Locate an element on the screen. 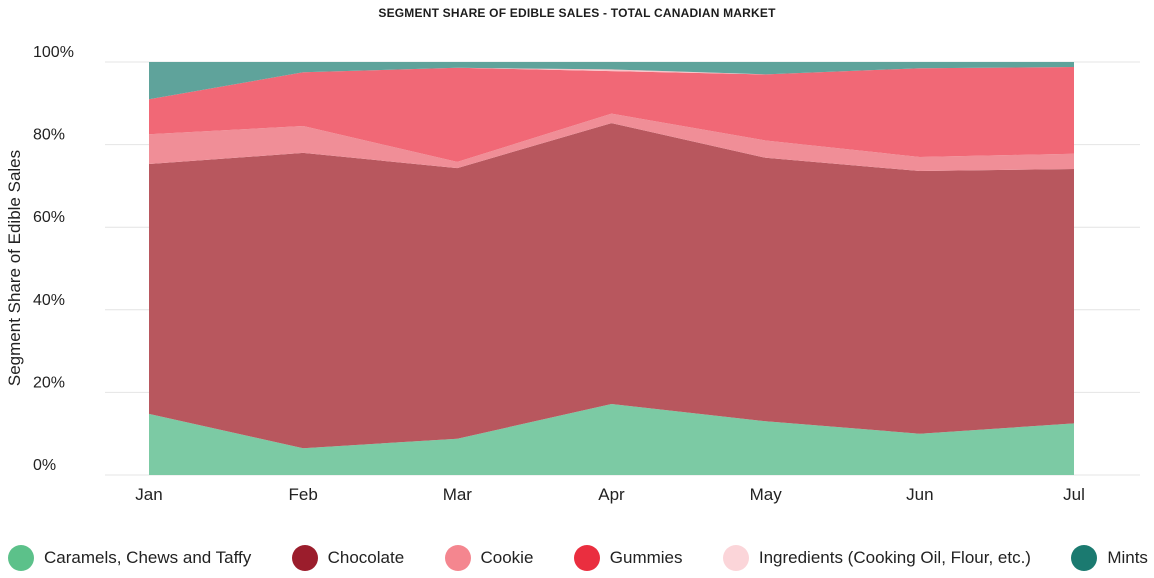 Image resolution: width=1154 pixels, height=578 pixels. y-tick-label: 80% is located at coordinates (49, 135).